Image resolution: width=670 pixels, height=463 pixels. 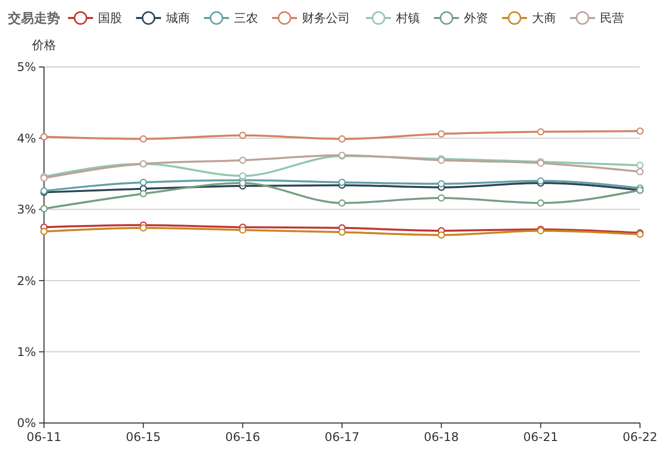 What do you see at coordinates (326, 18) in the screenshot?
I see `legend-label: 财务公司` at bounding box center [326, 18].